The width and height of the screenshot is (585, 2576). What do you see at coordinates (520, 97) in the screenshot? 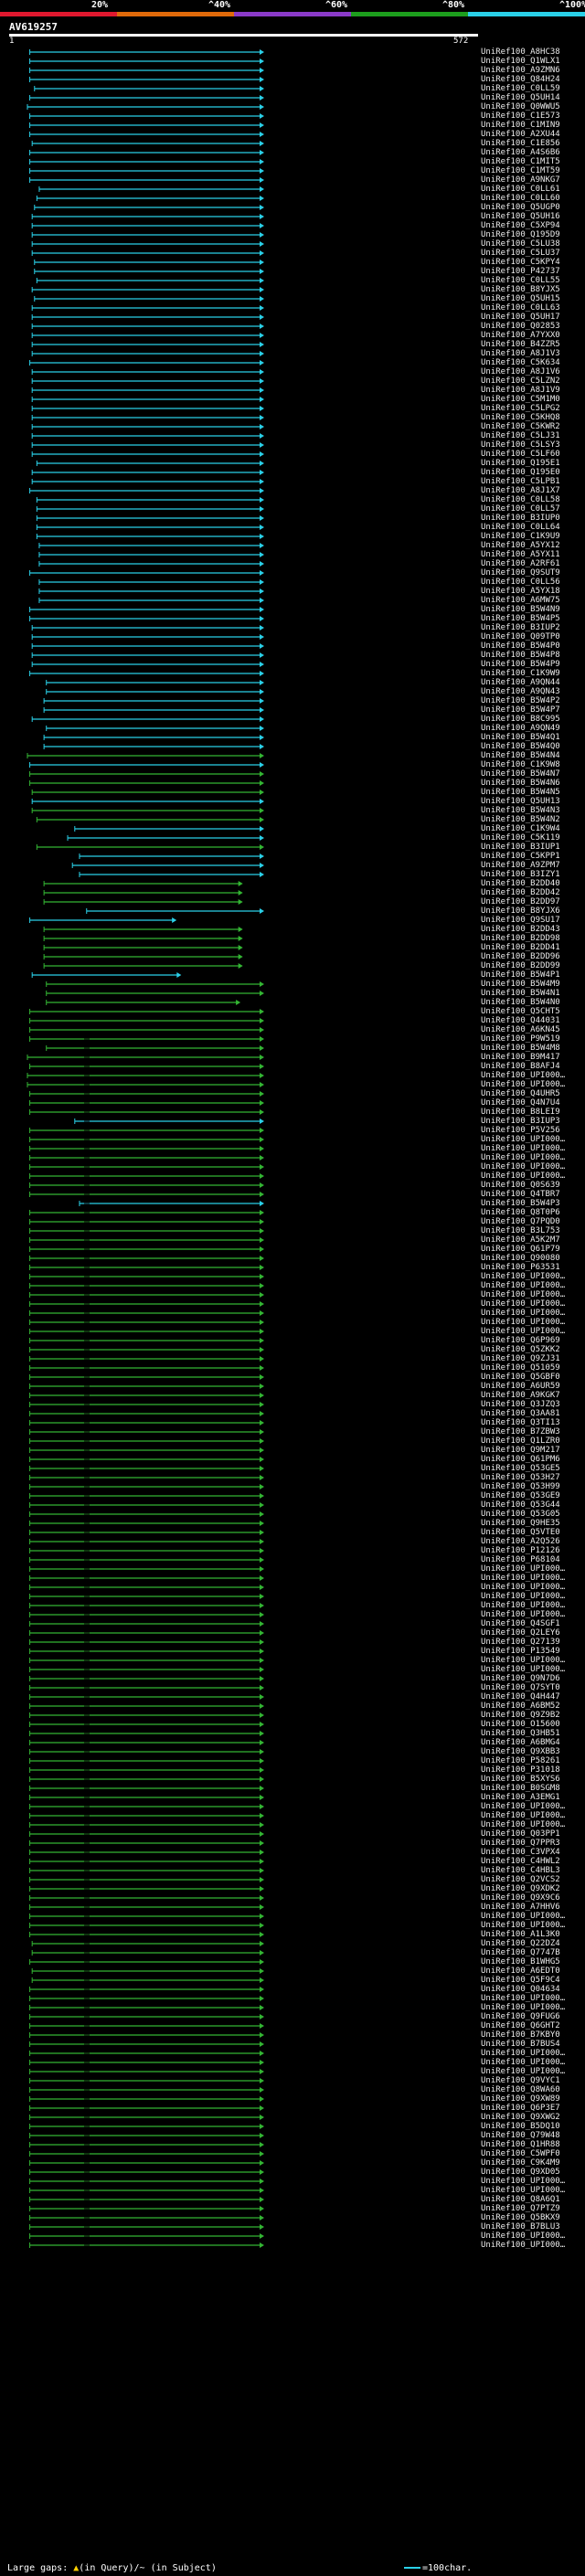
I see `hit-label: UniRef100_Q5UH14` at bounding box center [520, 97].